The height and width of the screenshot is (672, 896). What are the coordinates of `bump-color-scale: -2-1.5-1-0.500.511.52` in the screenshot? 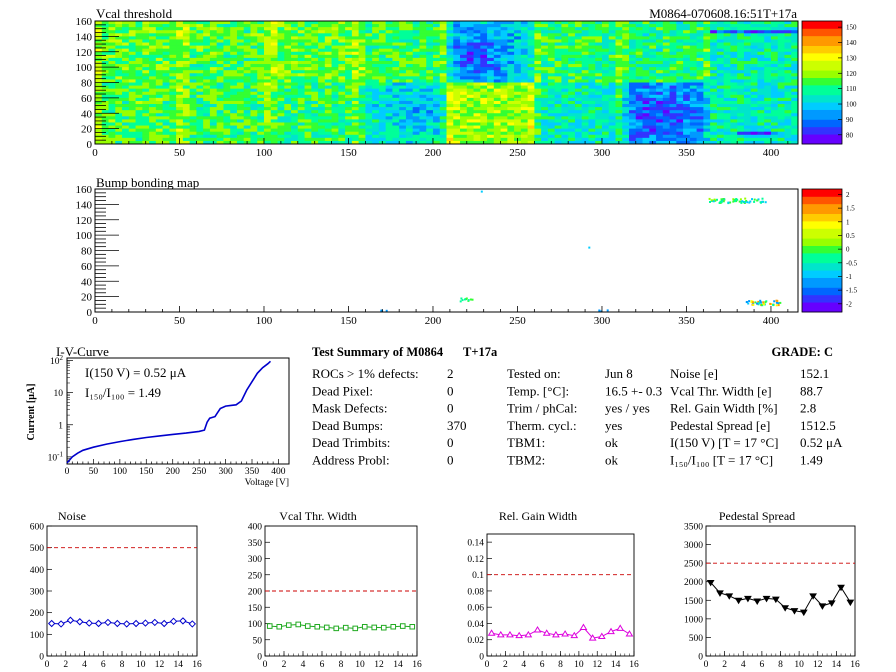 It's located at (829, 250).